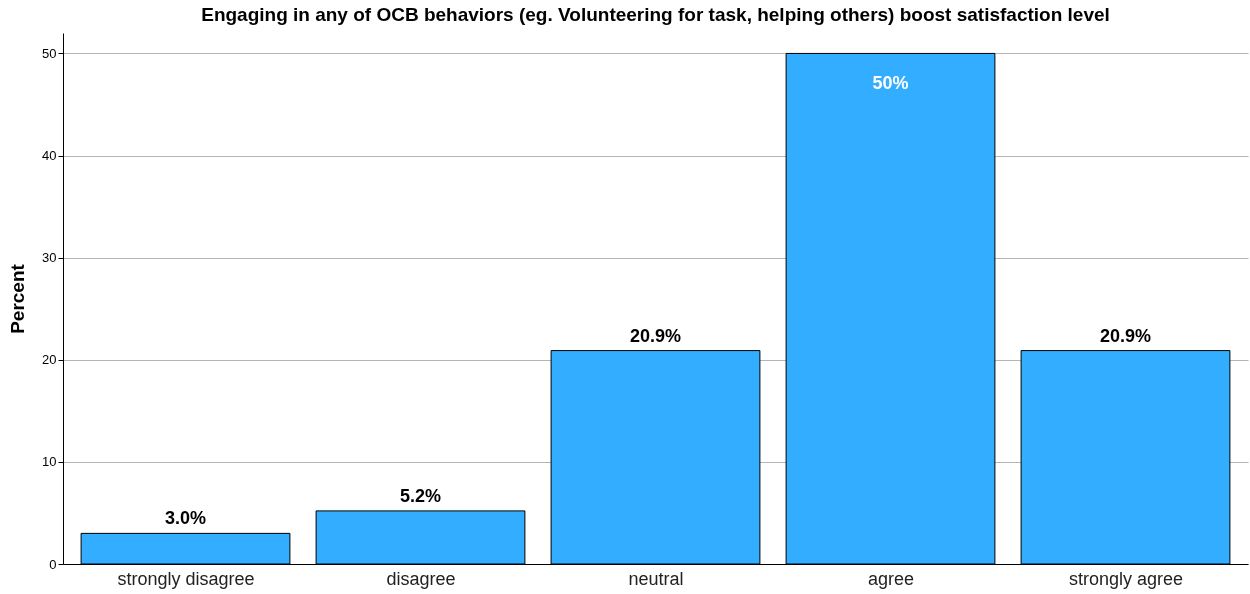 Image resolution: width=1250 pixels, height=594 pixels. I want to click on y-tick-label: 40, so click(49, 156).